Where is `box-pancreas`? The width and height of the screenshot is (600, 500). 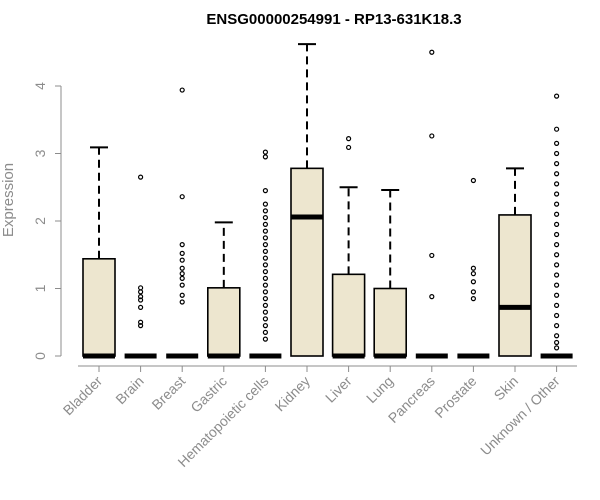
box-pancreas is located at coordinates (431, 204).